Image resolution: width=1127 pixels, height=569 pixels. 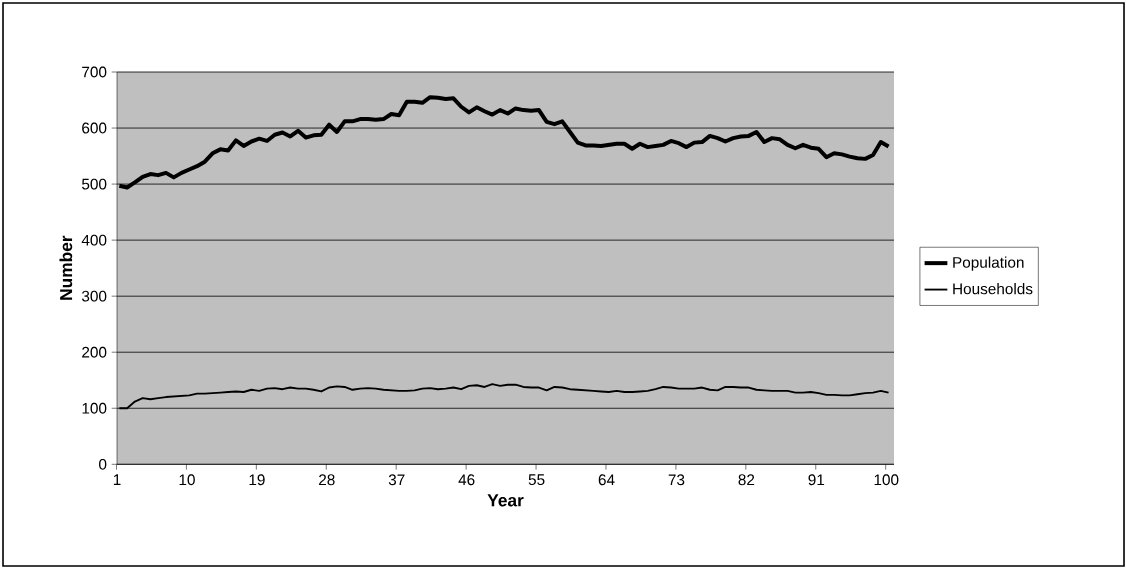 What do you see at coordinates (466, 480) in the screenshot?
I see `x-tick-label: 46` at bounding box center [466, 480].